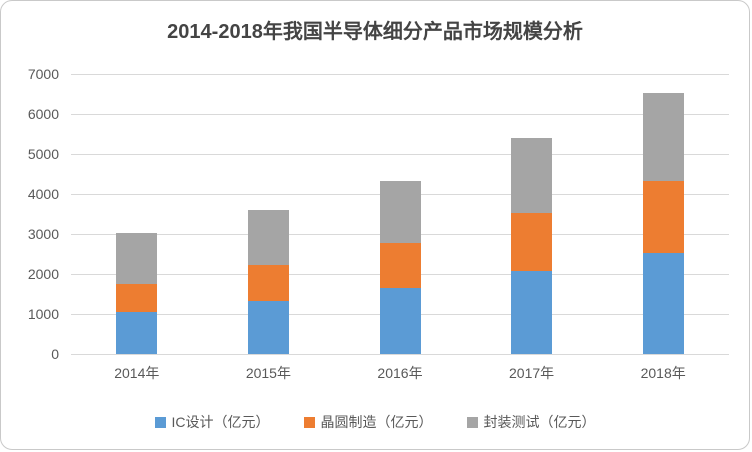 Image resolution: width=752 pixels, height=452 pixels. What do you see at coordinates (532, 242) in the screenshot?
I see `bar-segment-series2-cat4` at bounding box center [532, 242].